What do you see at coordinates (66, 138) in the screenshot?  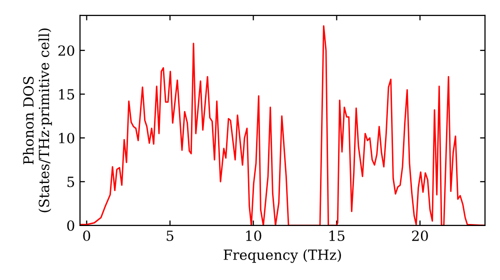 I see `y-tick-label: 10` at bounding box center [66, 138].